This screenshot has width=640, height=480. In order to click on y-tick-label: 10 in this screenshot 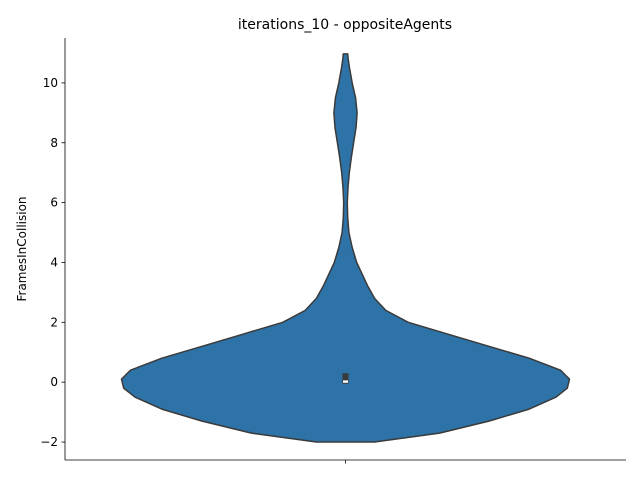, I will do `click(50, 83)`.